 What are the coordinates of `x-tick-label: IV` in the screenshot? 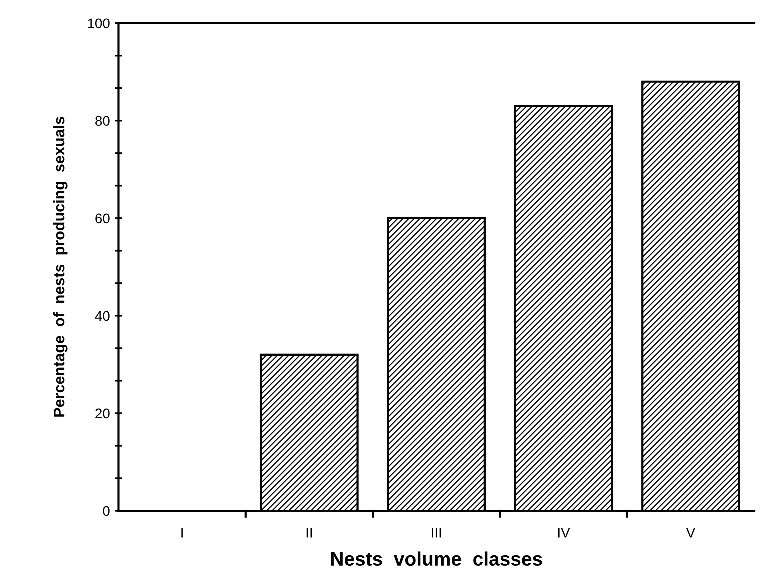 It's located at (564, 533).